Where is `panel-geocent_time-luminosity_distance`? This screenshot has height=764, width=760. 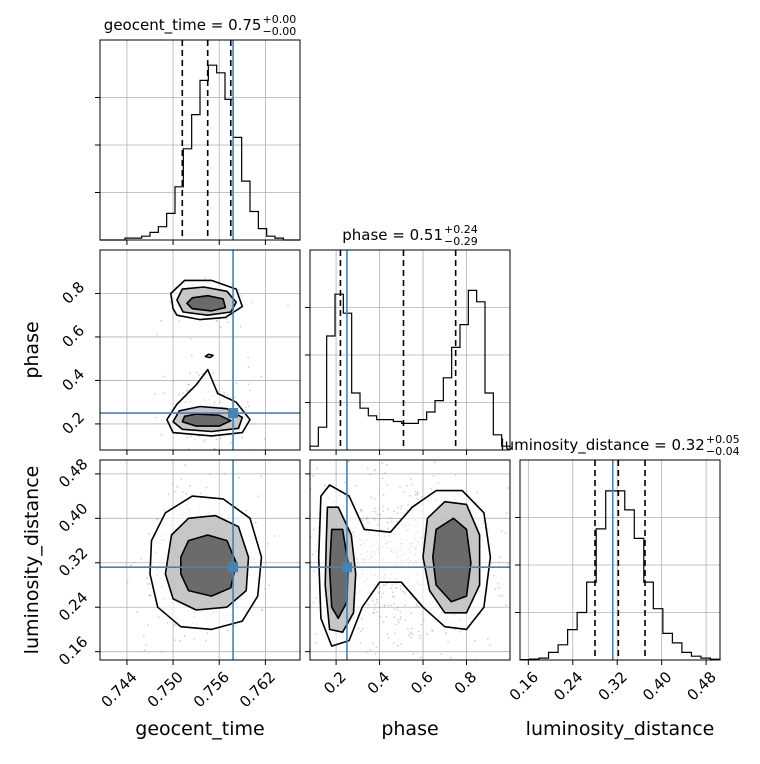
panel-geocent_time-luminosity_distance is located at coordinates (200, 546).